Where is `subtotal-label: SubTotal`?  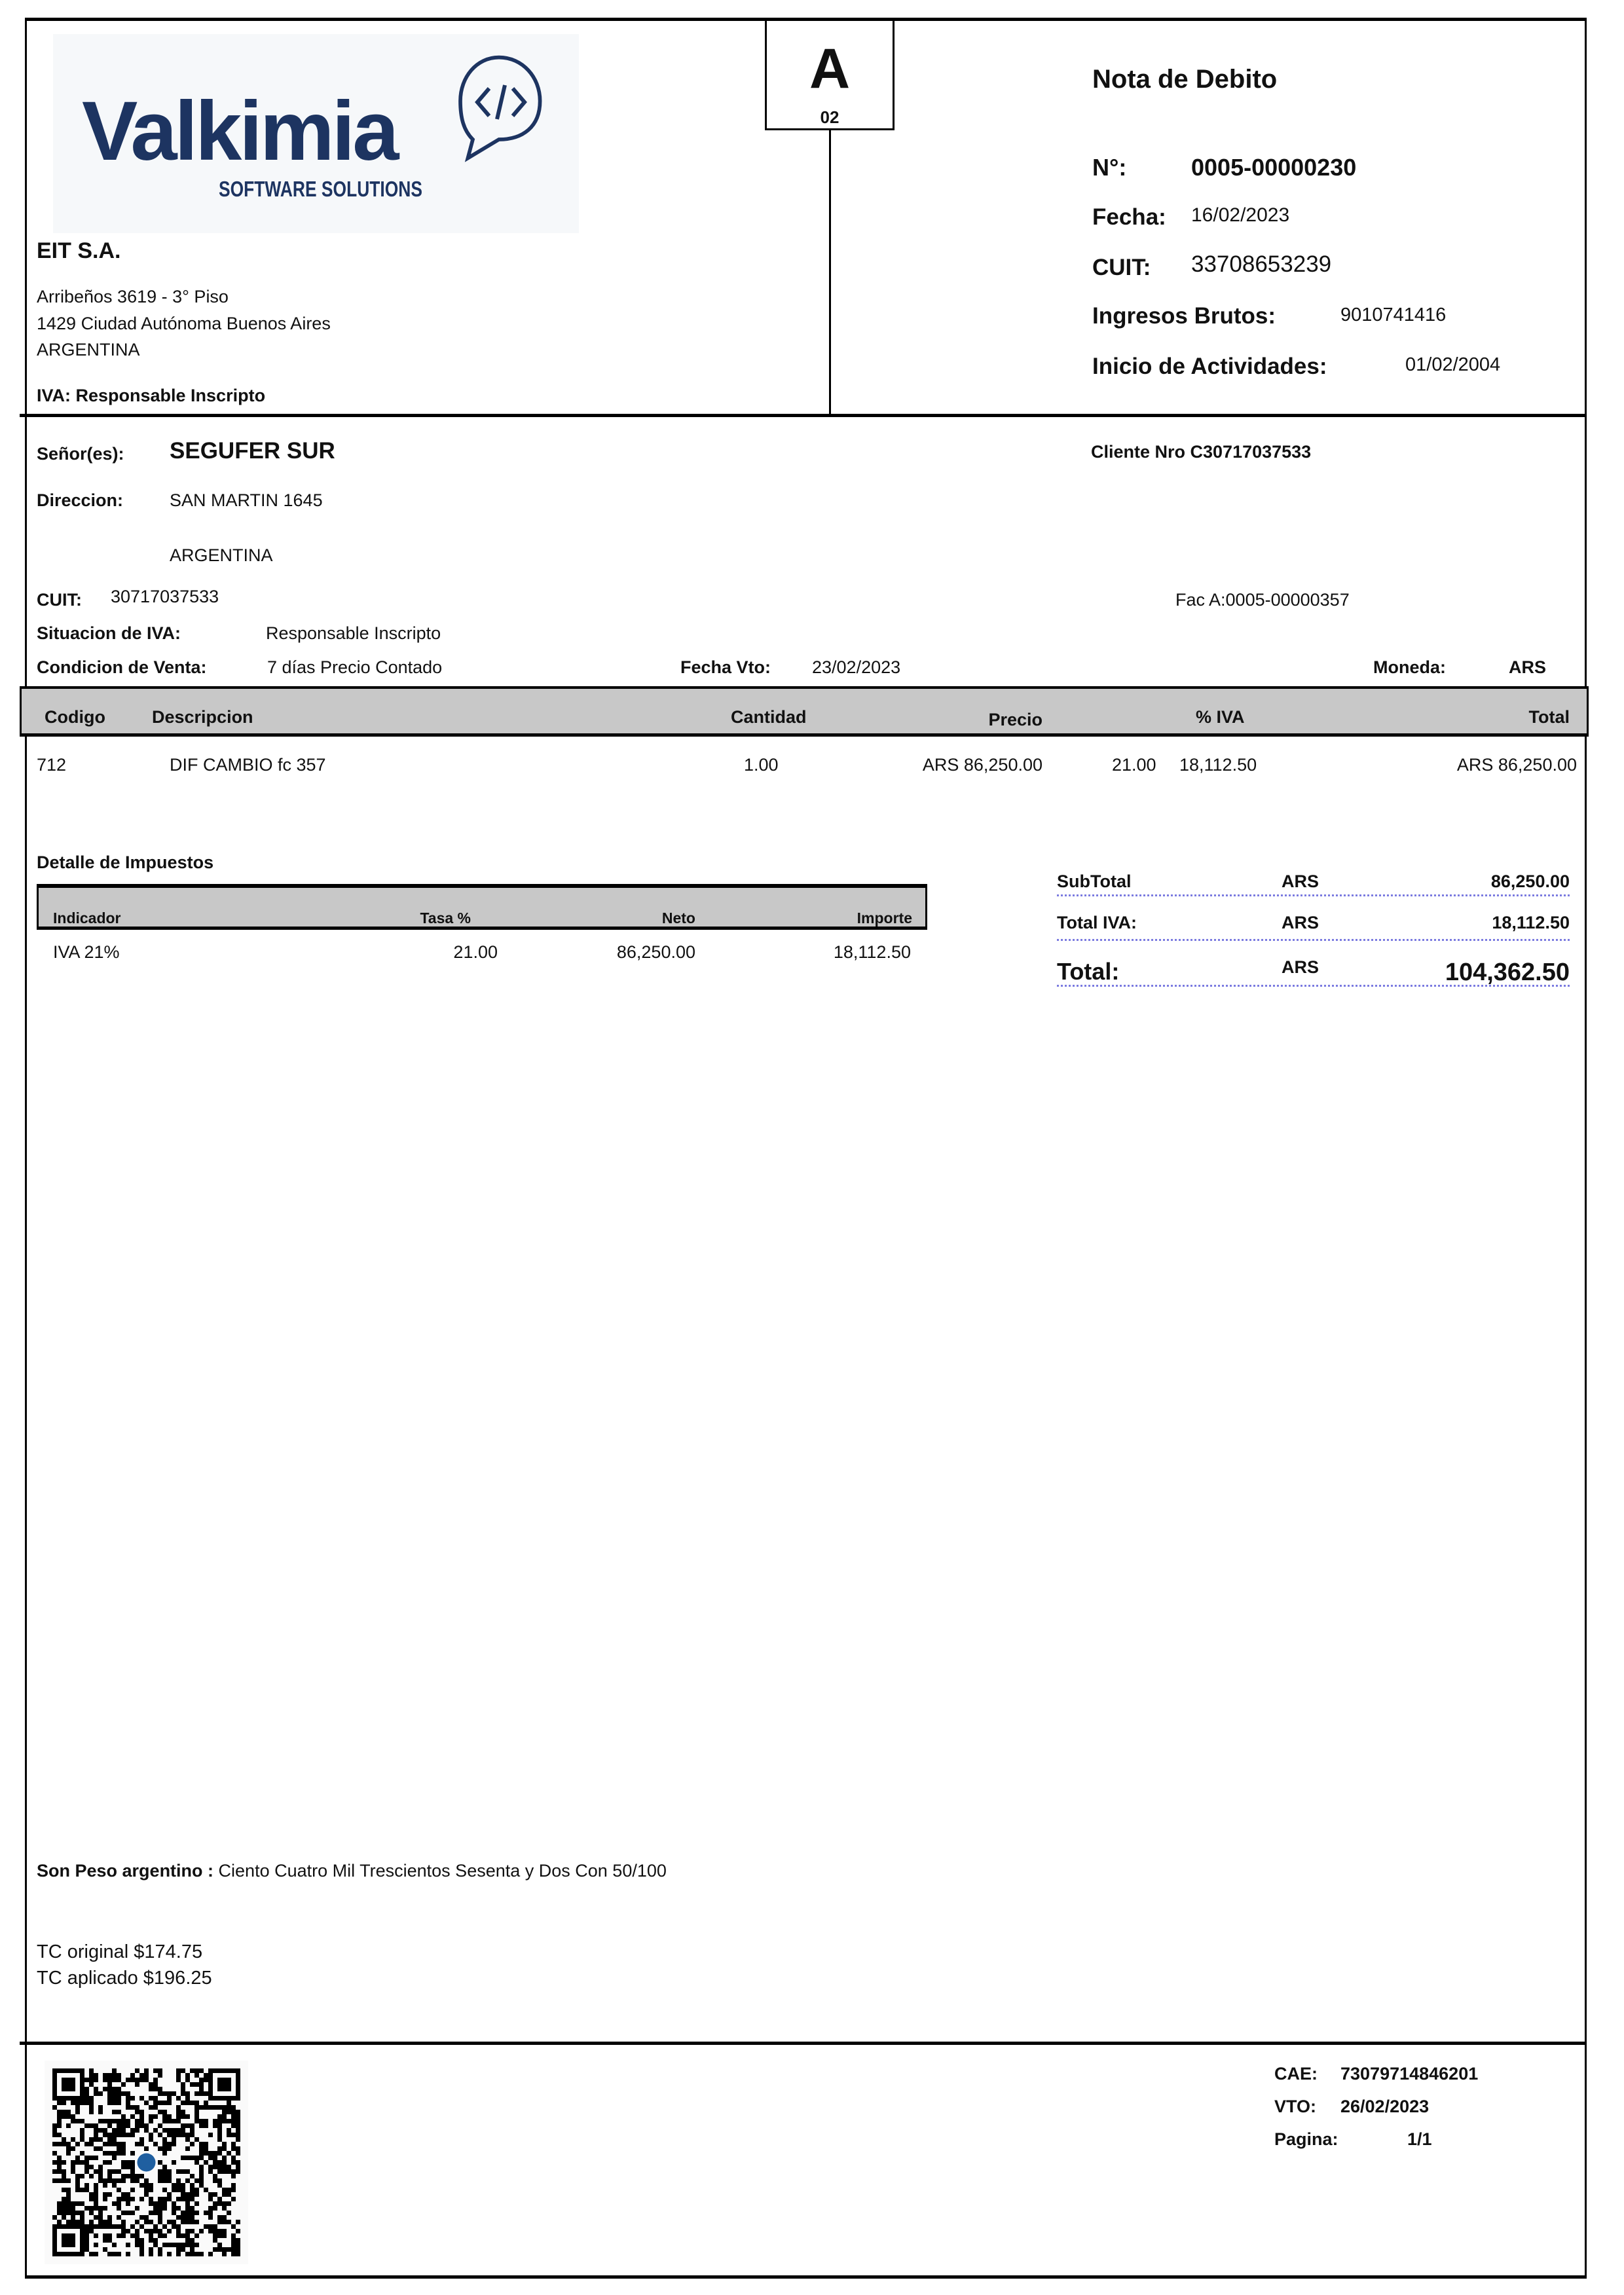 subtotal-label: SubTotal is located at coordinates (1094, 881).